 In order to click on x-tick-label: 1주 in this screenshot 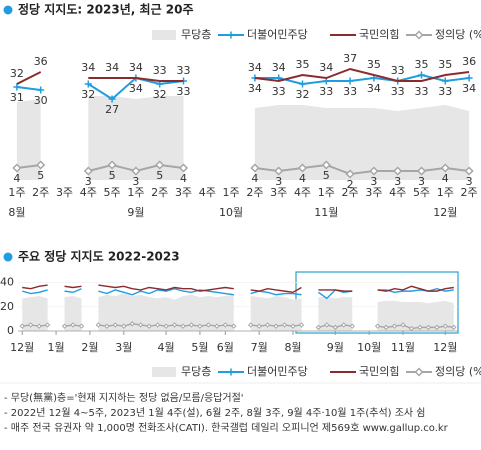, I will do `click(326, 192)`.